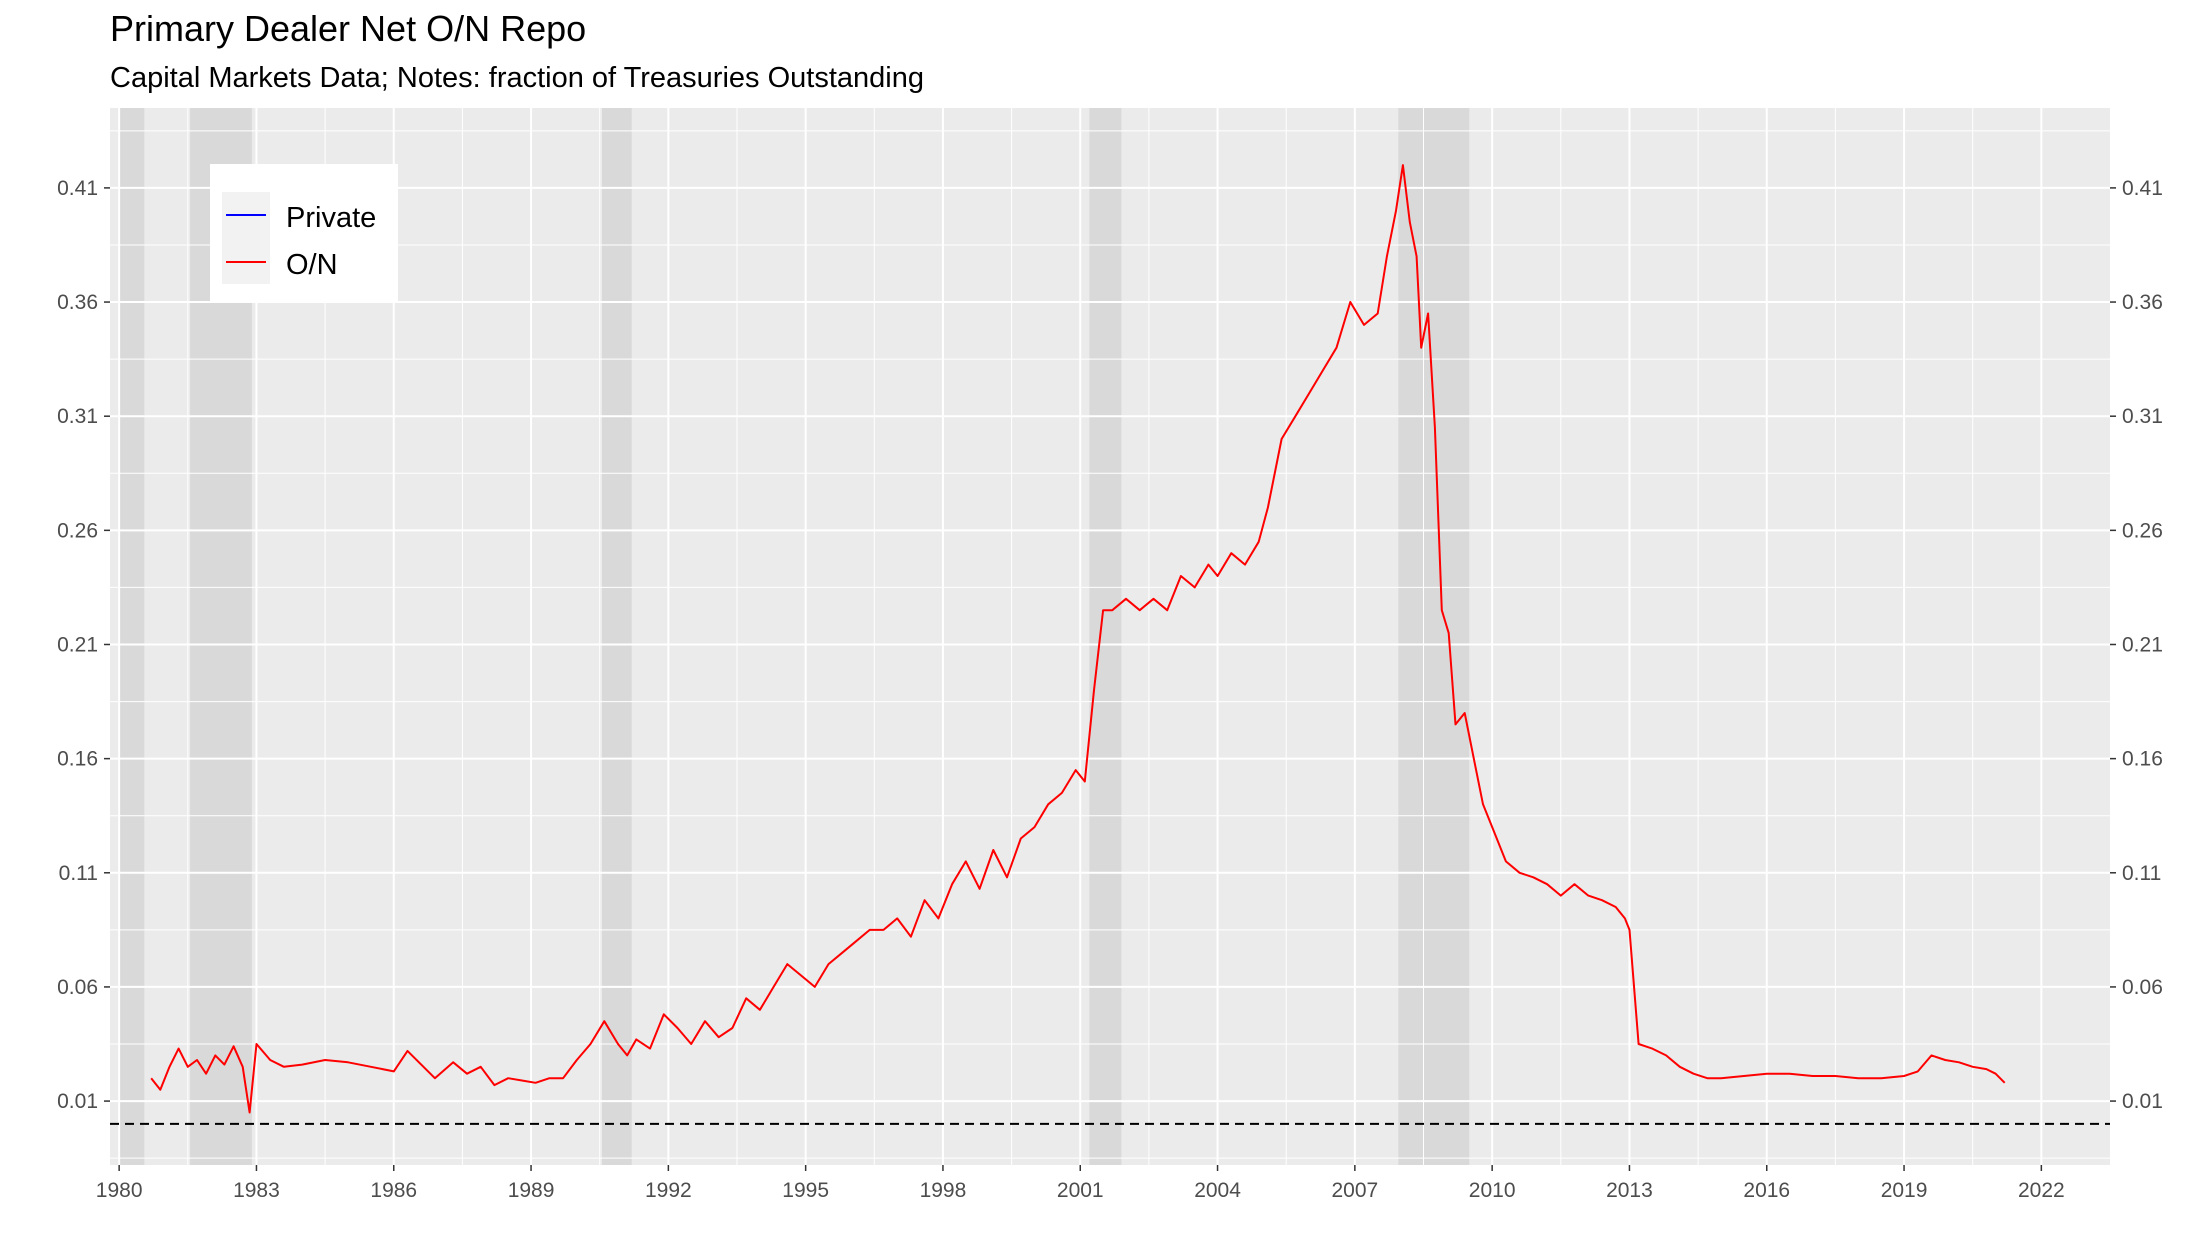  I want to click on x-tick-label: 1983, so click(256, 1190).